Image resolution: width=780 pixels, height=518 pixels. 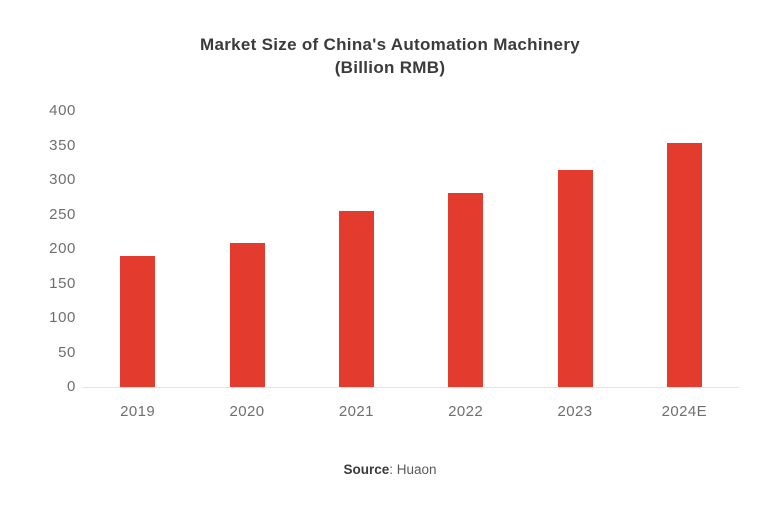 What do you see at coordinates (466, 411) in the screenshot?
I see `x-tick-label: 2022` at bounding box center [466, 411].